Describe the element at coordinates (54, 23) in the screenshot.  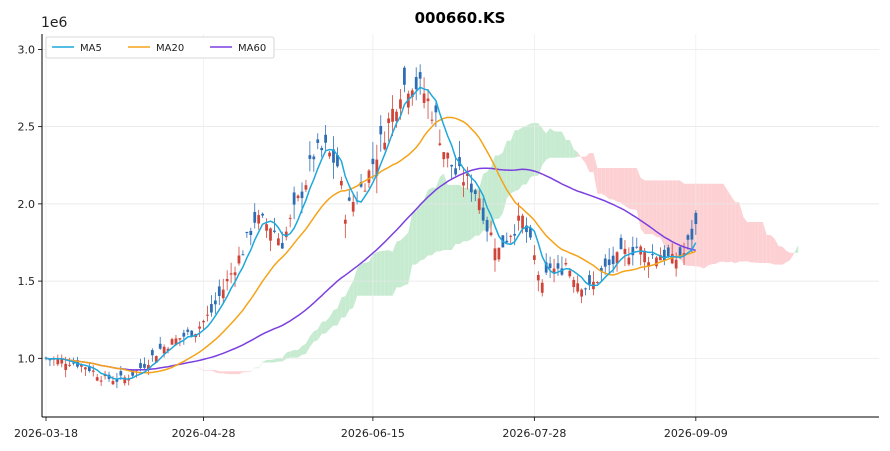
I see `y-axis-offset-label: 1e6` at that location.